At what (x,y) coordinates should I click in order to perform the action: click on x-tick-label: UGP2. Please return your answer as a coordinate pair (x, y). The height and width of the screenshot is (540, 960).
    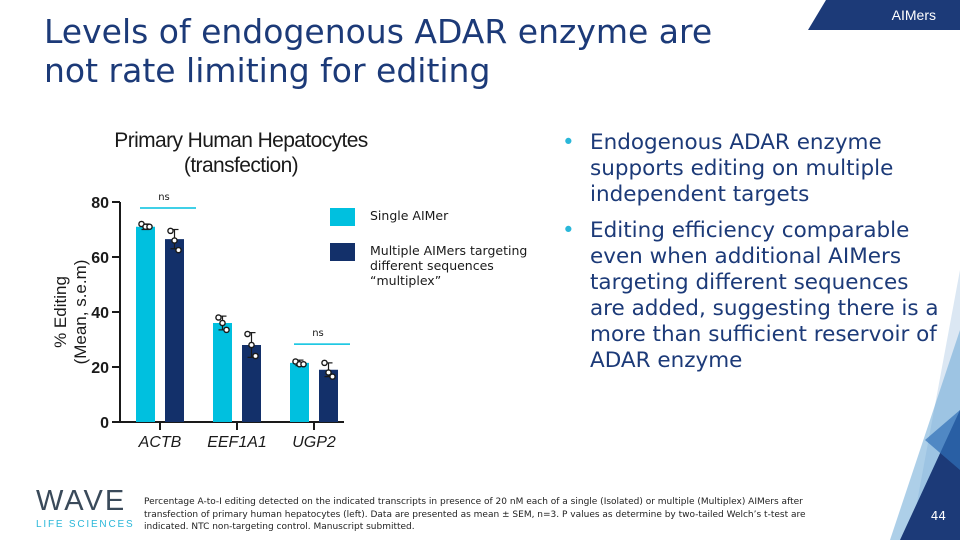
    Looking at the image, I should click on (314, 442).